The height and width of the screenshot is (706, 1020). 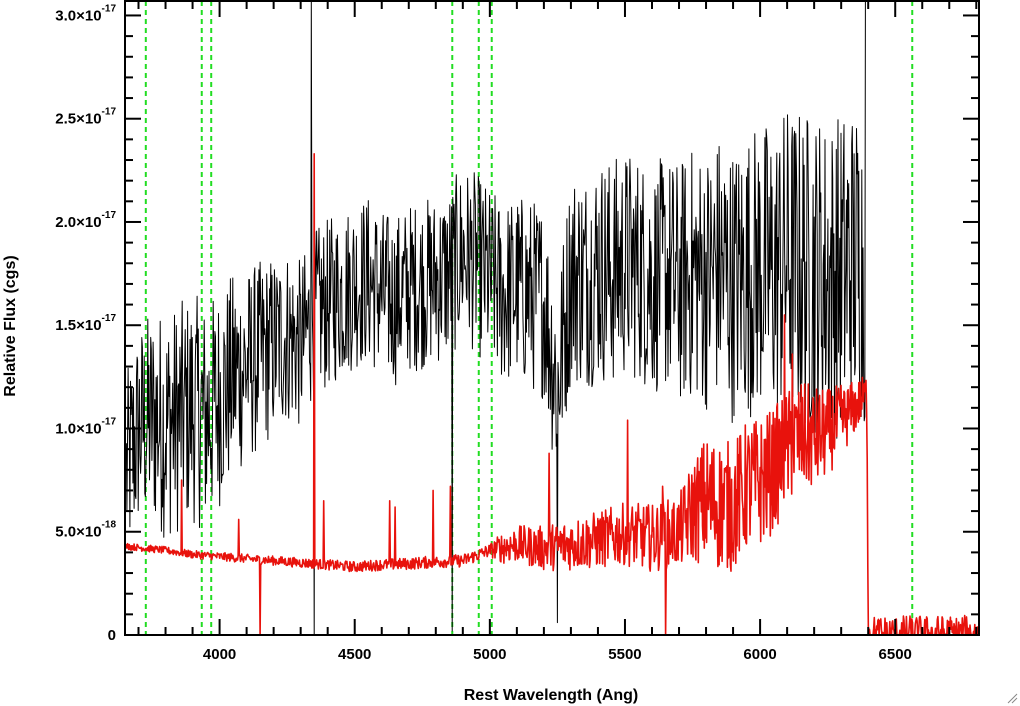 I want to click on x-tick-label: 4500, so click(x=354, y=654).